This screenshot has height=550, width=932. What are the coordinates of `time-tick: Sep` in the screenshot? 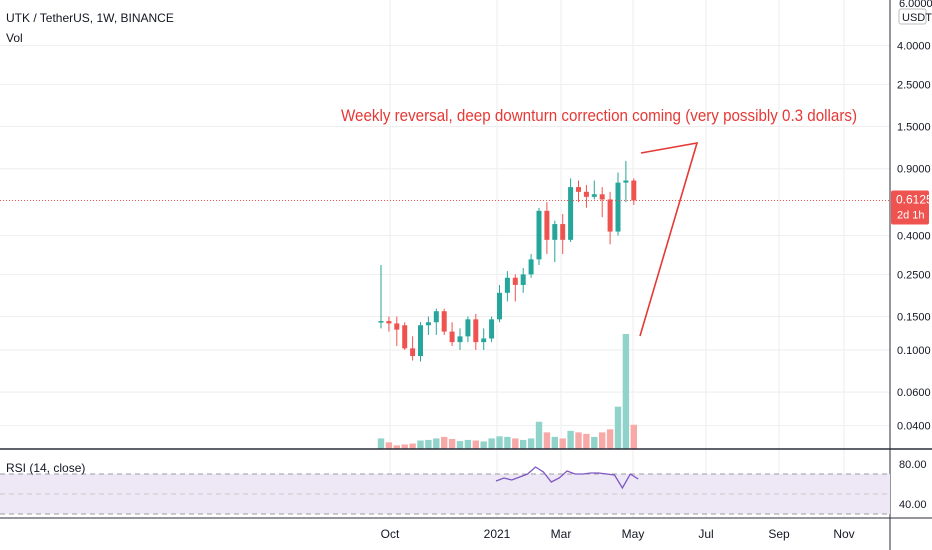 It's located at (779, 534).